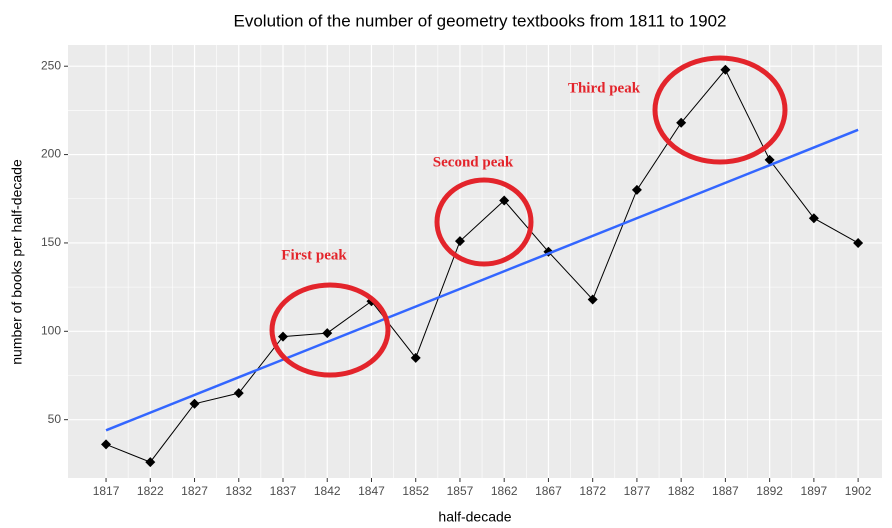 The width and height of the screenshot is (892, 528). Describe the element at coordinates (150, 491) in the screenshot. I see `x-tick-label: 1822` at that location.